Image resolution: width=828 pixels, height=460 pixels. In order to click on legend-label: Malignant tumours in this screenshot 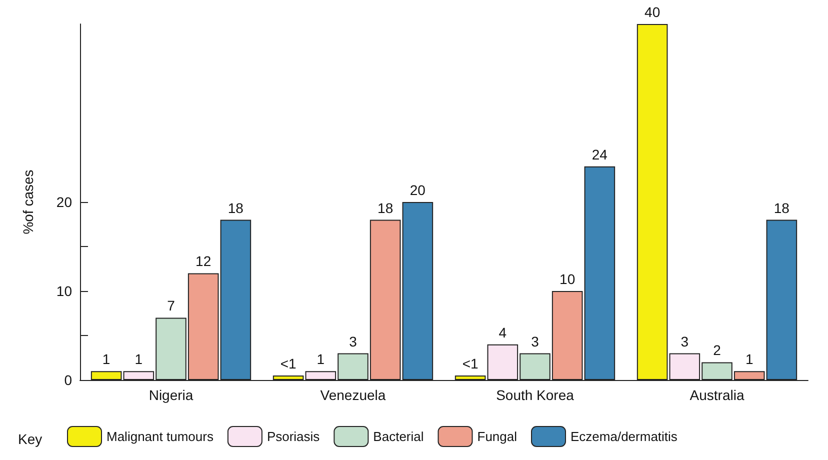, I will do `click(160, 436)`.